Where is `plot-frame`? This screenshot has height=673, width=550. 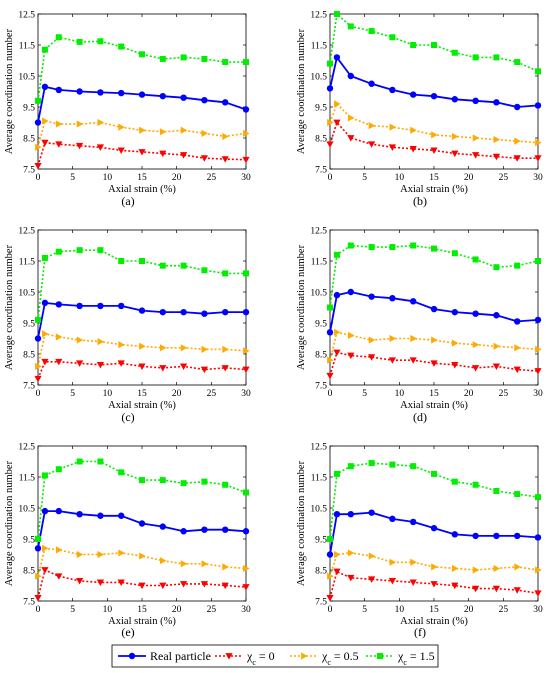 plot-frame is located at coordinates (434, 91).